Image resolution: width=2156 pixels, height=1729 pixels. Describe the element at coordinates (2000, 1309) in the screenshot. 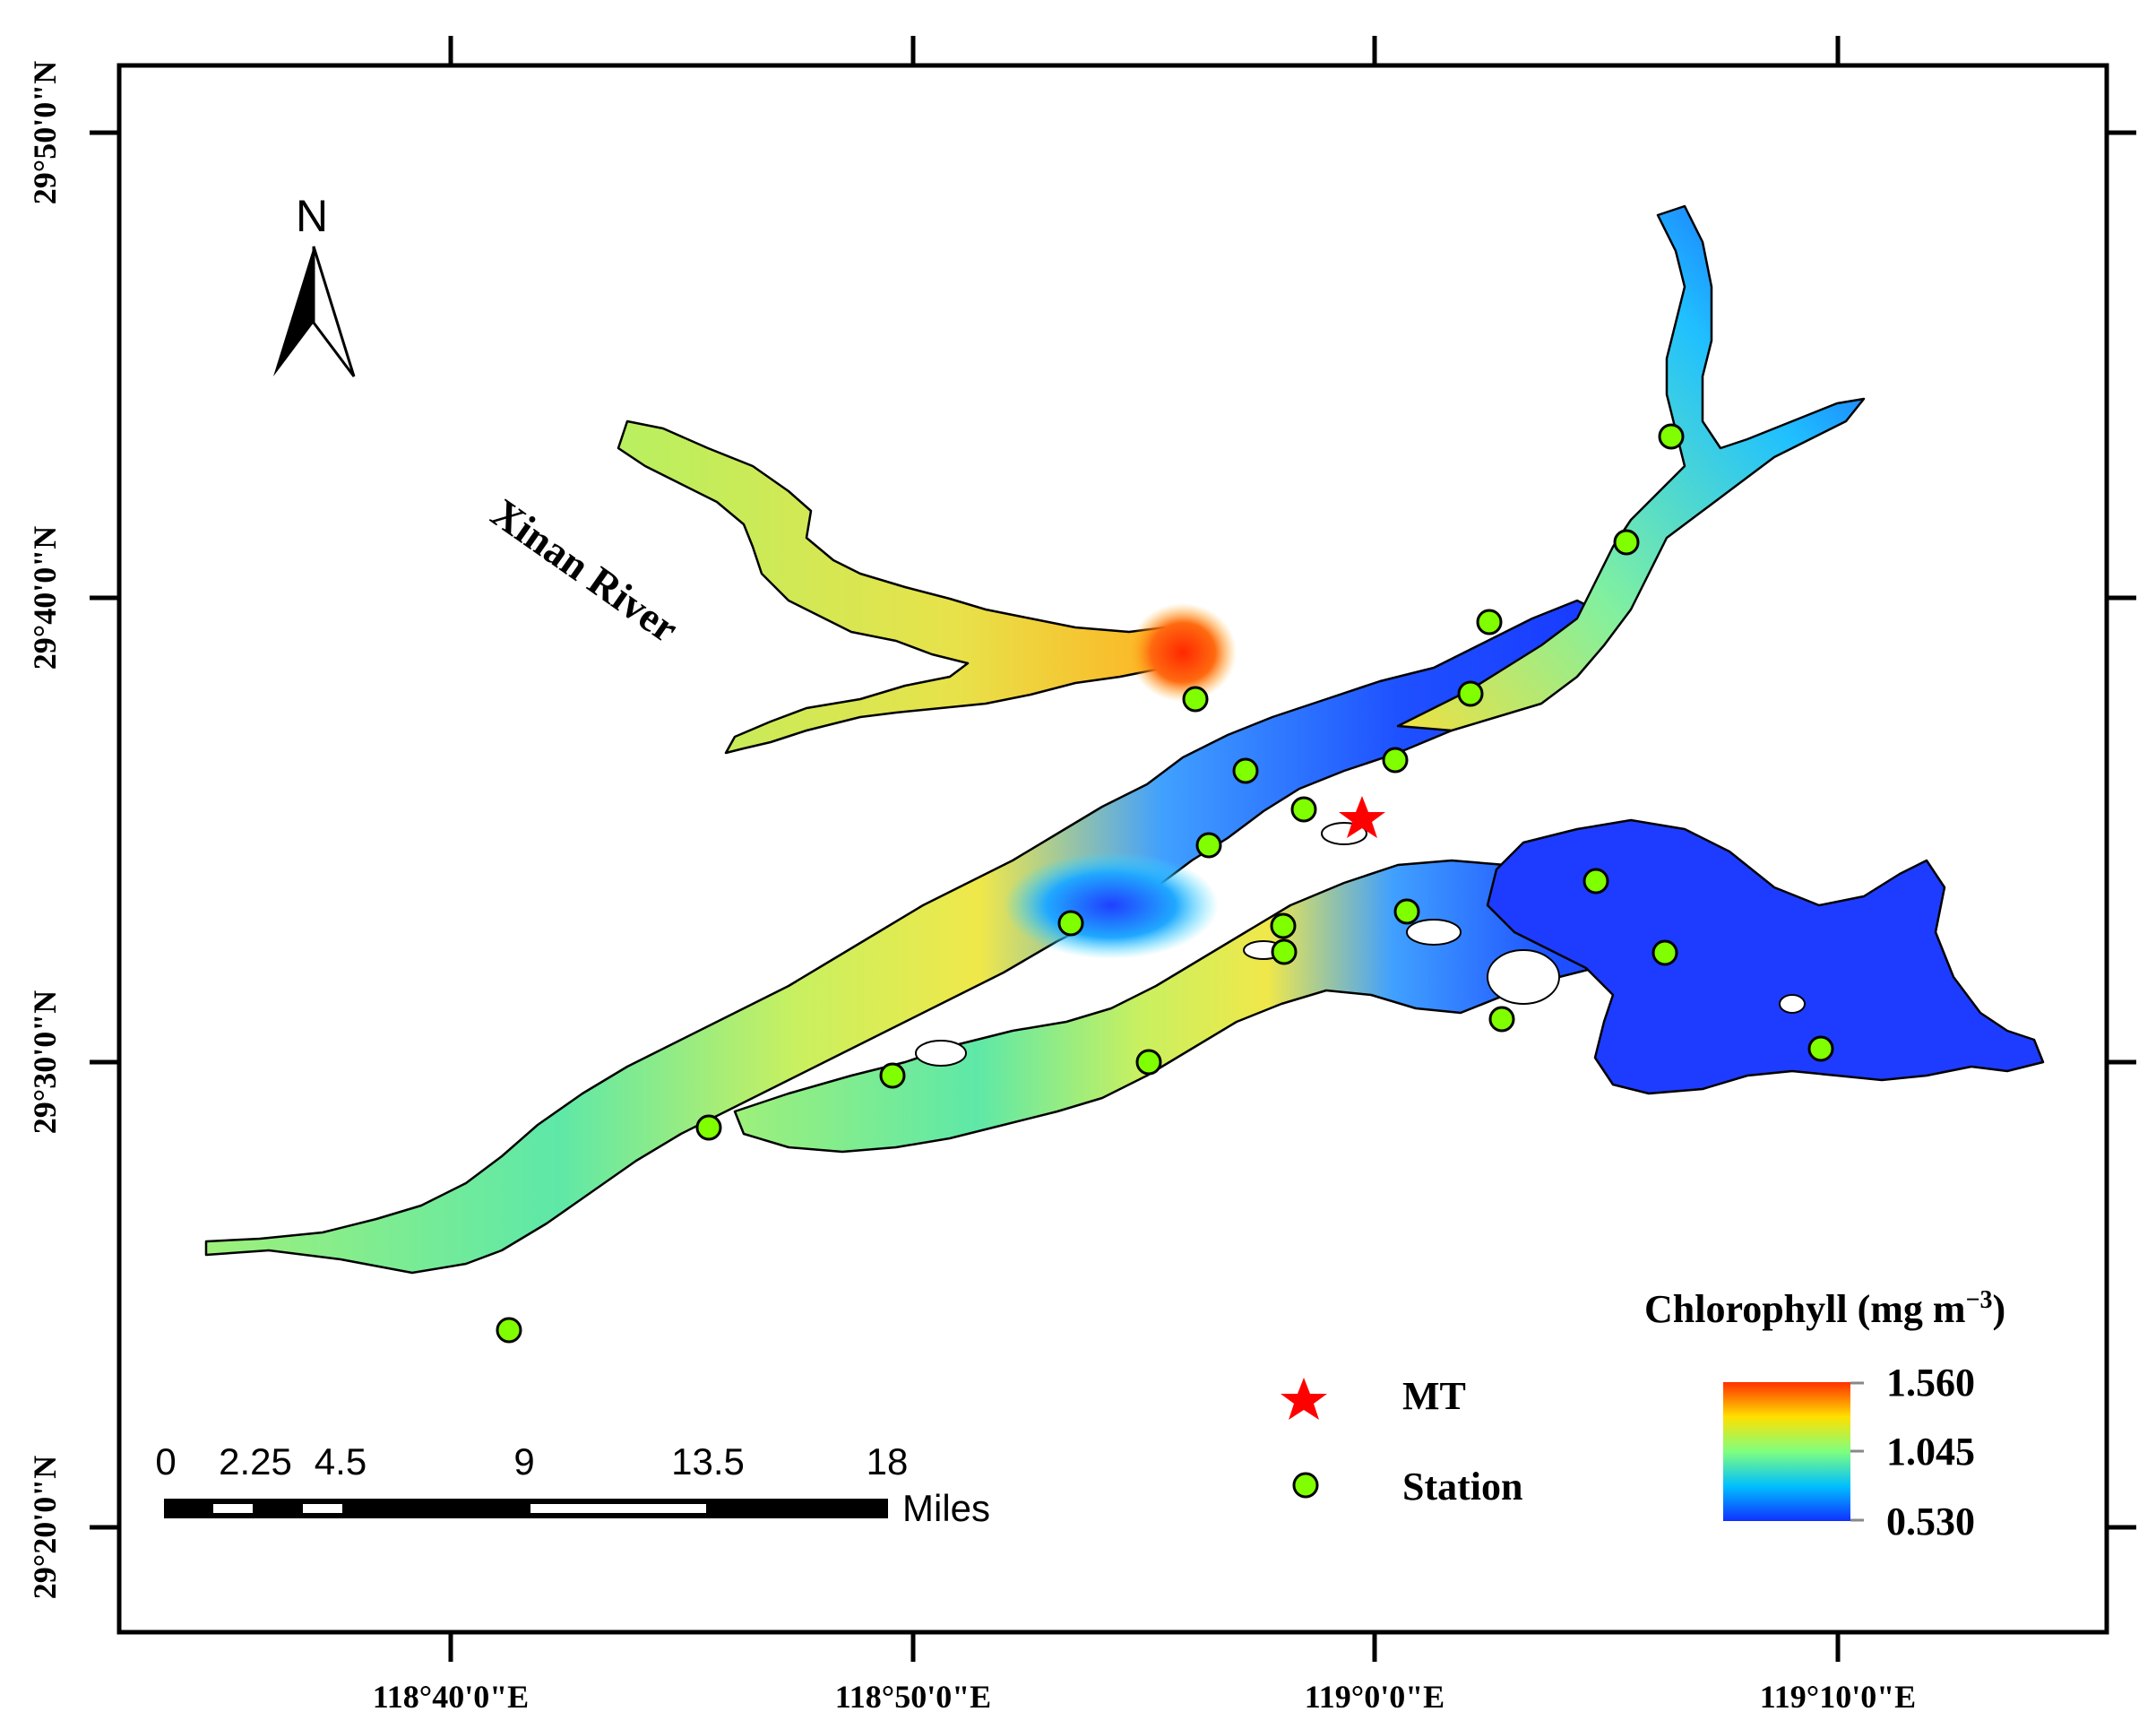

I see `colorbar-title-close: )` at that location.